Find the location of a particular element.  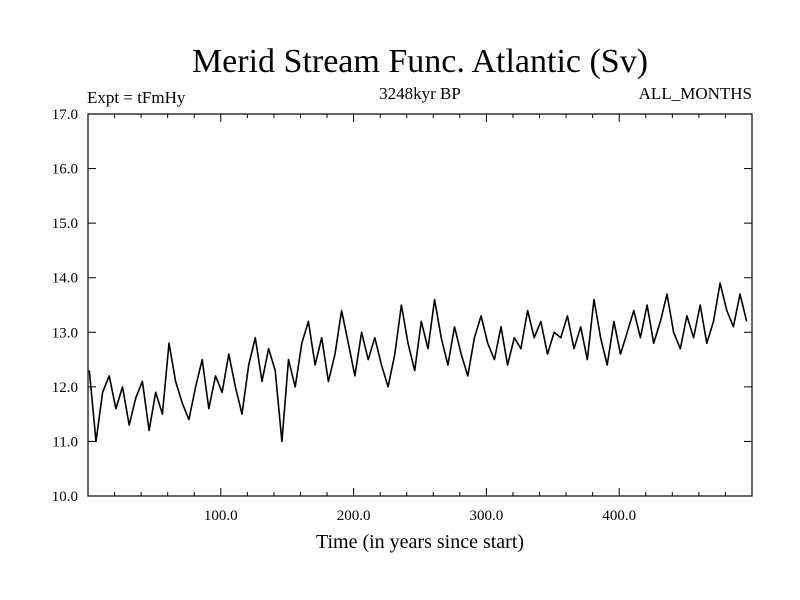

x-tick-label: 200.0 is located at coordinates (354, 516).